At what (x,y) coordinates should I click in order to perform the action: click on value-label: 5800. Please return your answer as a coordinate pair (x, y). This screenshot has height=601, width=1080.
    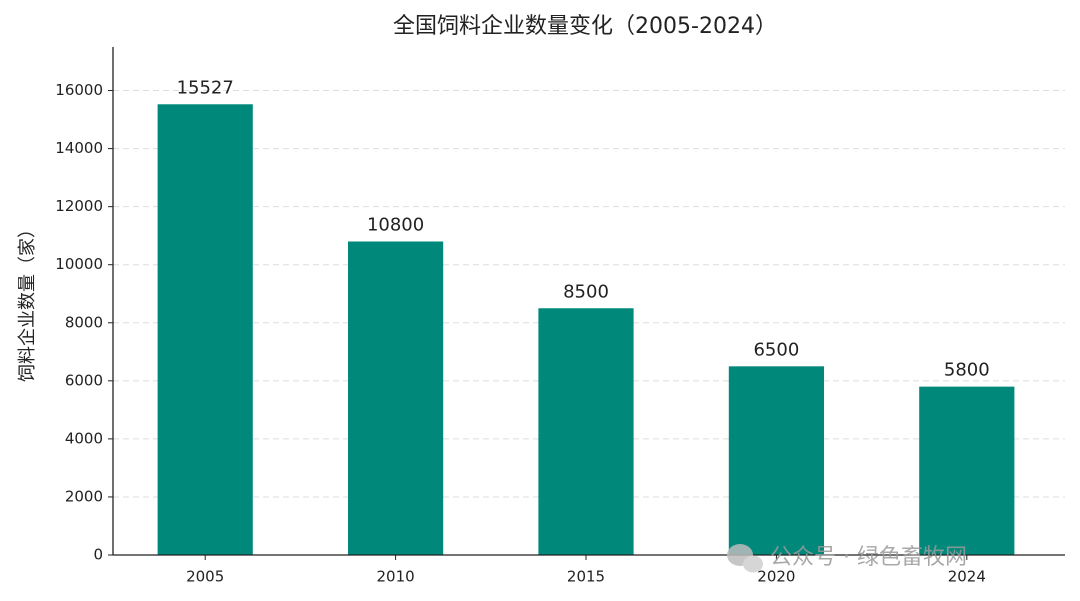
    Looking at the image, I should click on (967, 370).